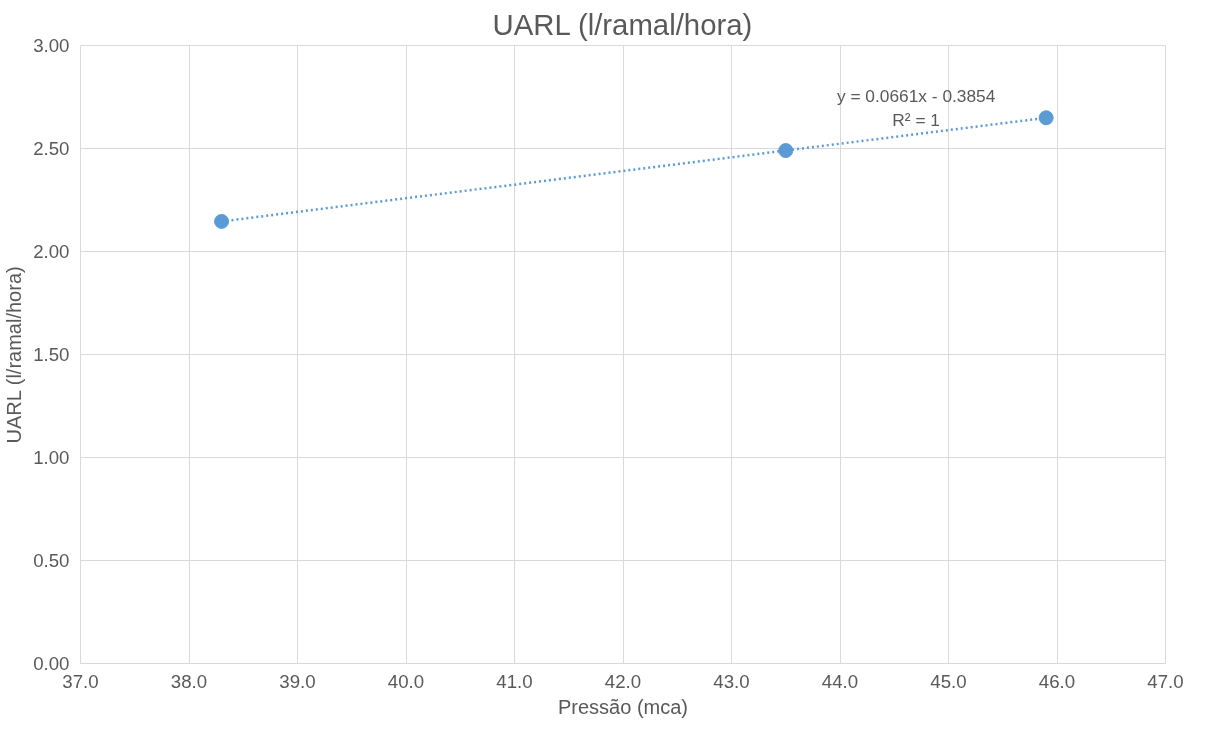 The height and width of the screenshot is (731, 1208). I want to click on annotation: y = 0.0661x - 0.3854, so click(916, 95).